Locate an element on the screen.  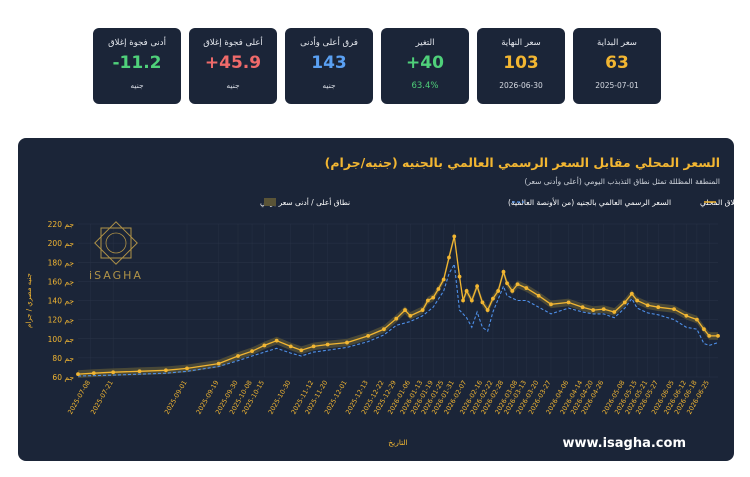
stat-label: أعلى فجوة إغلاق is located at coordinates (233, 43).